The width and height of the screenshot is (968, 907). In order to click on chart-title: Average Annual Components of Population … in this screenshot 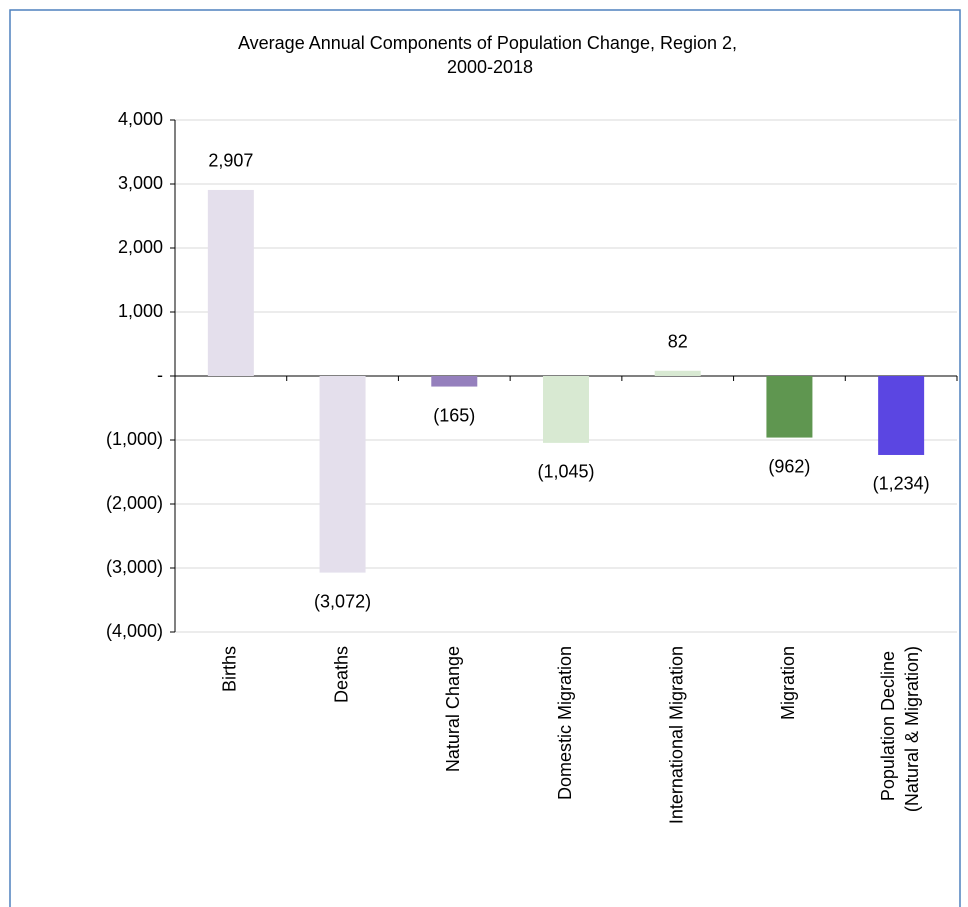, I will do `click(490, 55)`.